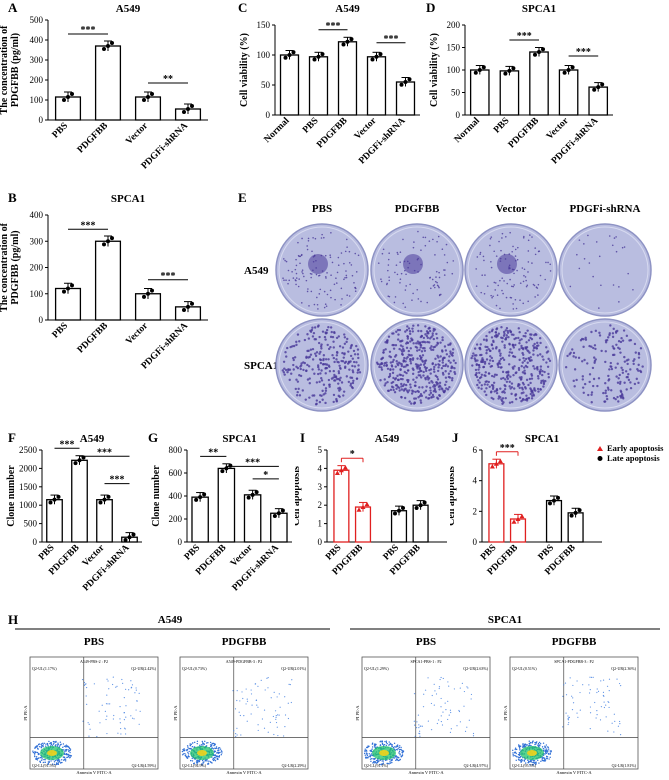  What do you see at coordinates (264, 55) in the screenshot?
I see `y-tick-label: 100` at bounding box center [264, 55].